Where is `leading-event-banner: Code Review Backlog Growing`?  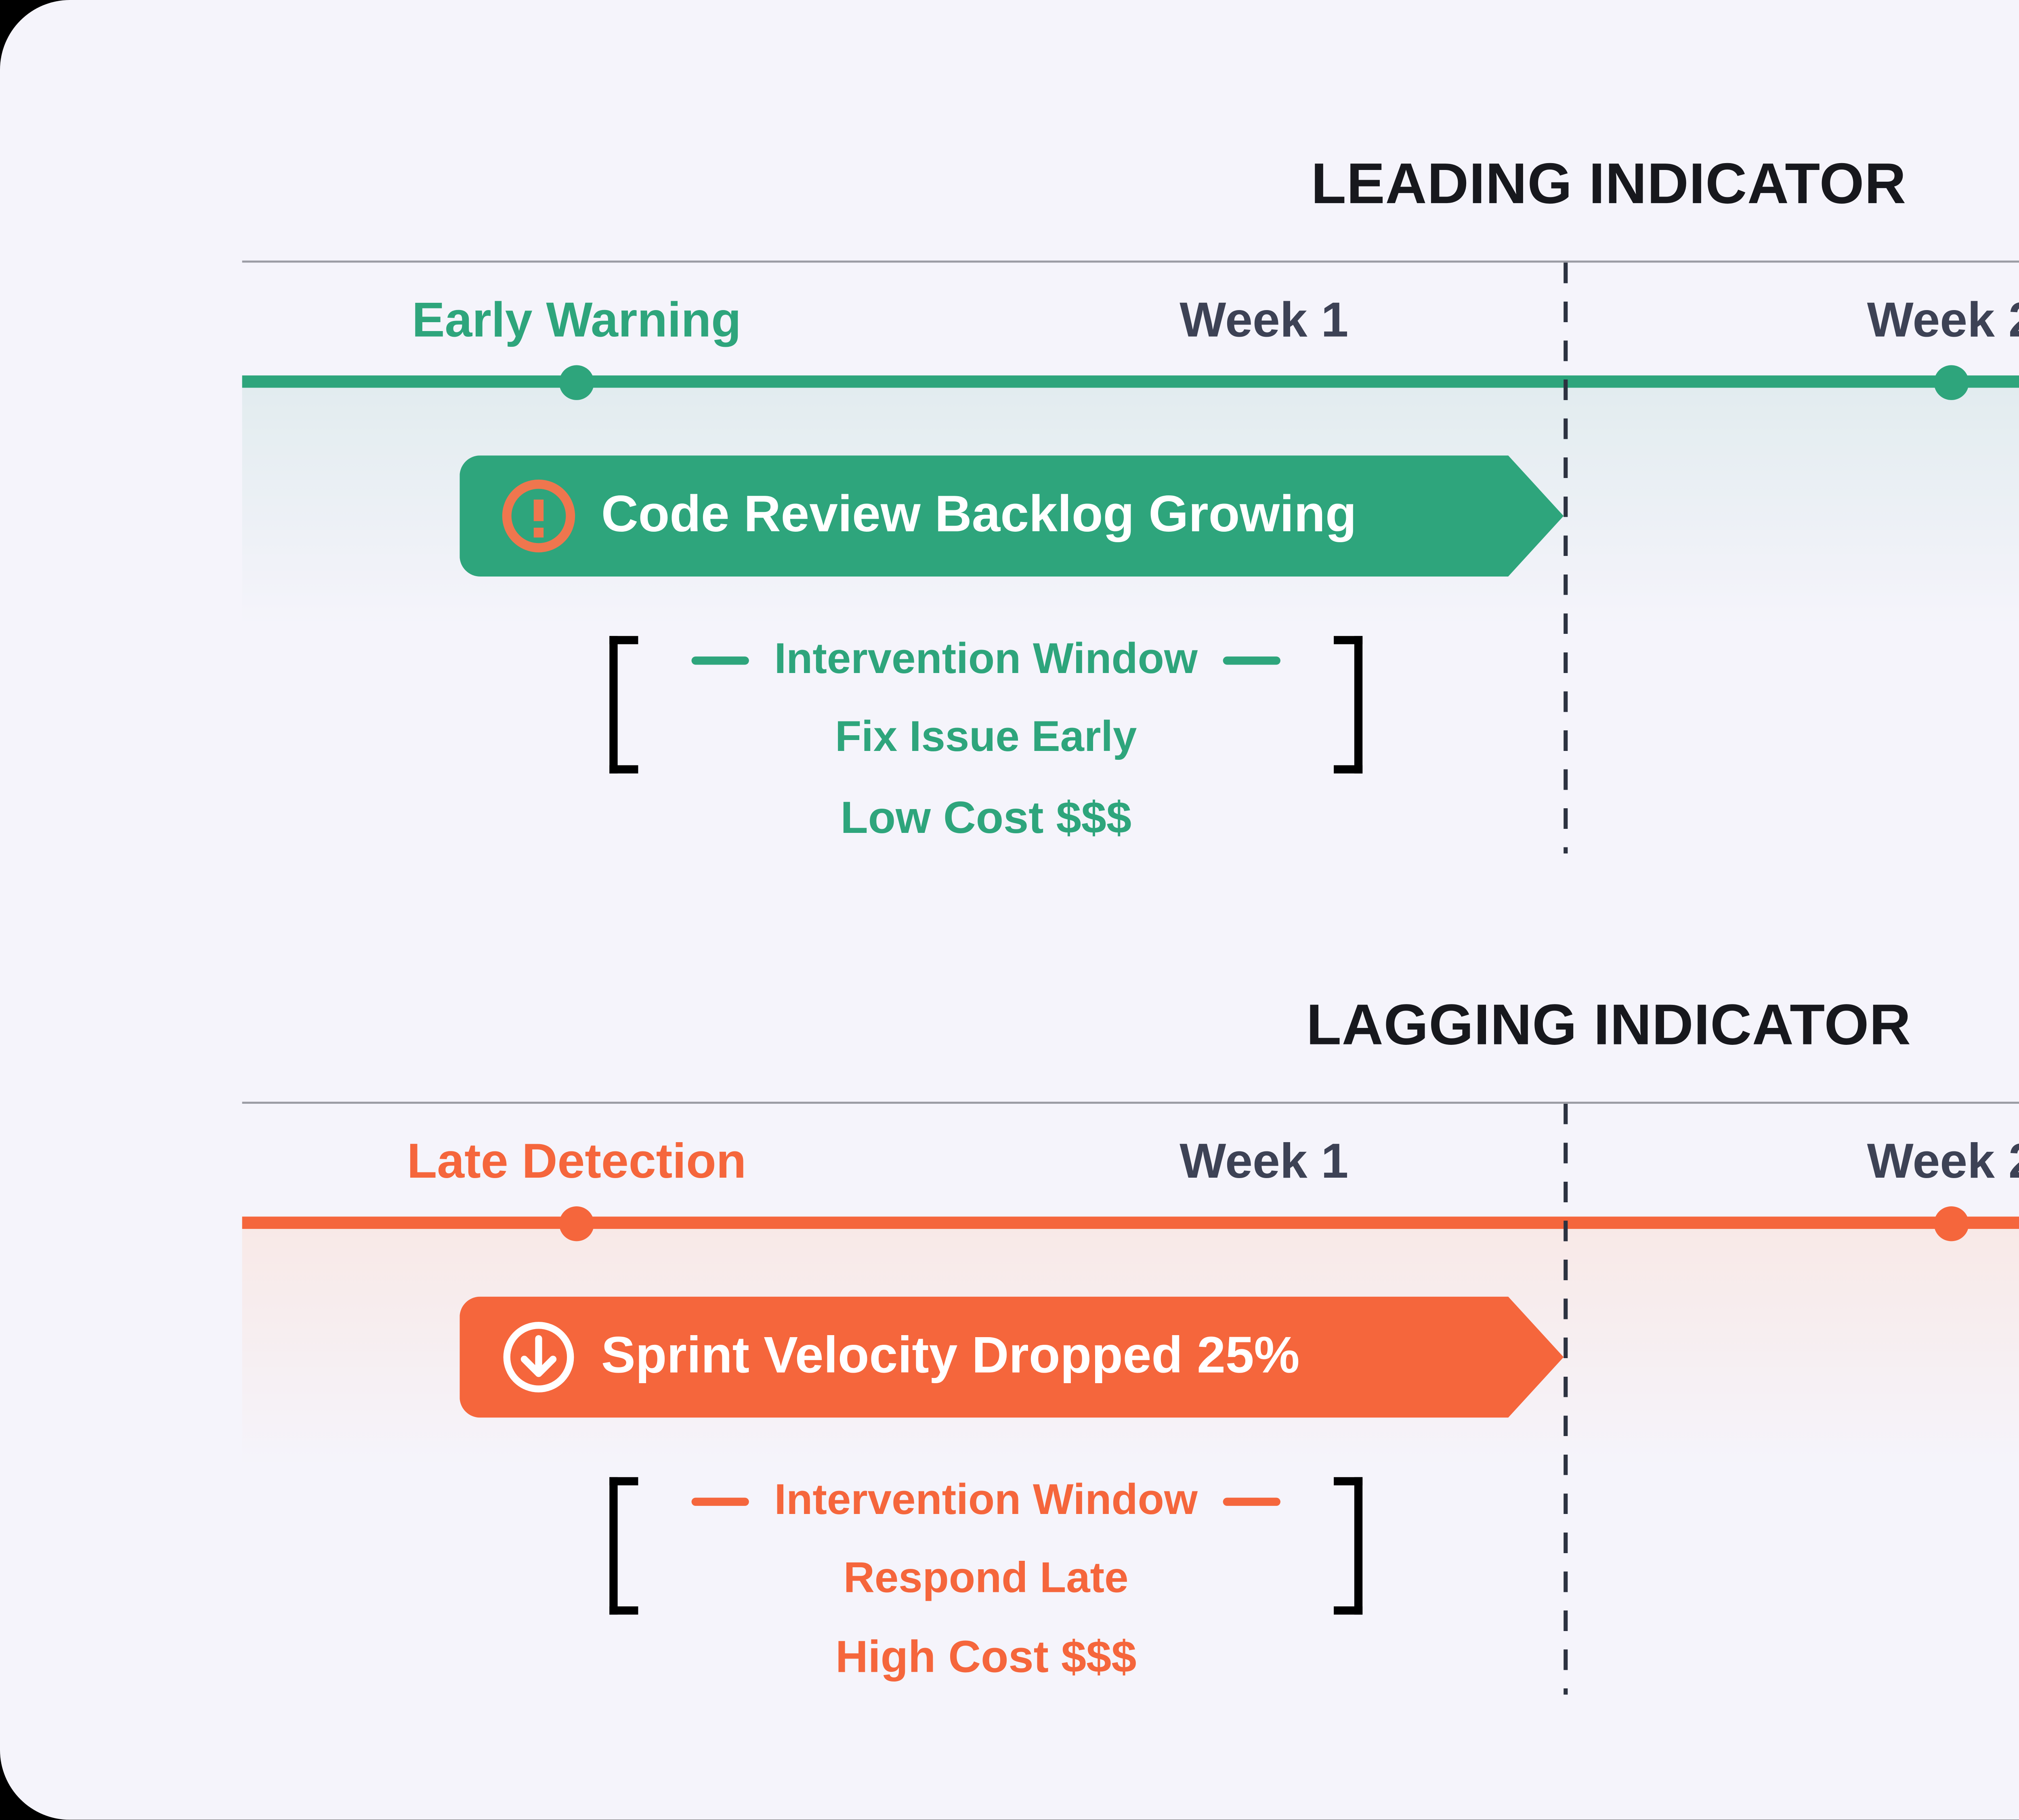 leading-event-banner: Code Review Backlog Growing is located at coordinates (1012, 516).